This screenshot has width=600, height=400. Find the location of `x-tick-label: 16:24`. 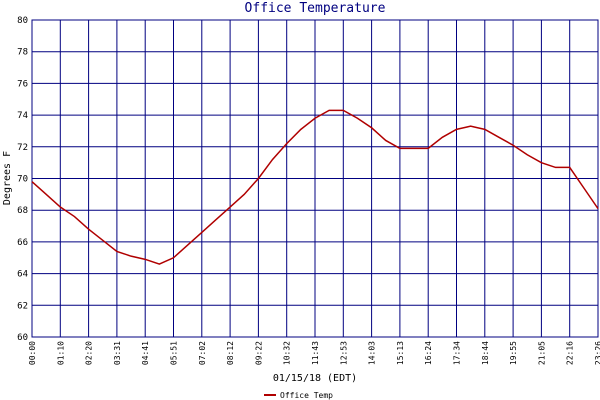

x-tick-label: 16:24 is located at coordinates (428, 353).